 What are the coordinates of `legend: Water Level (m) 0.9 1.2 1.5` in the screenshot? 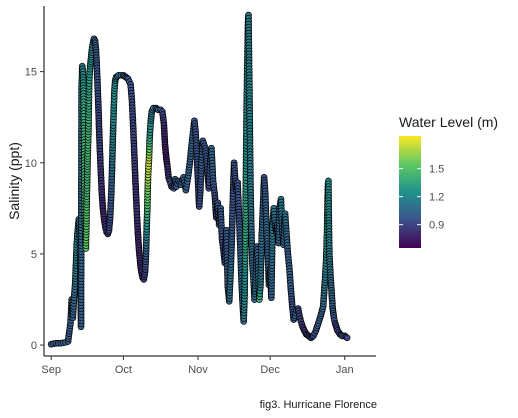 It's located at (448, 181).